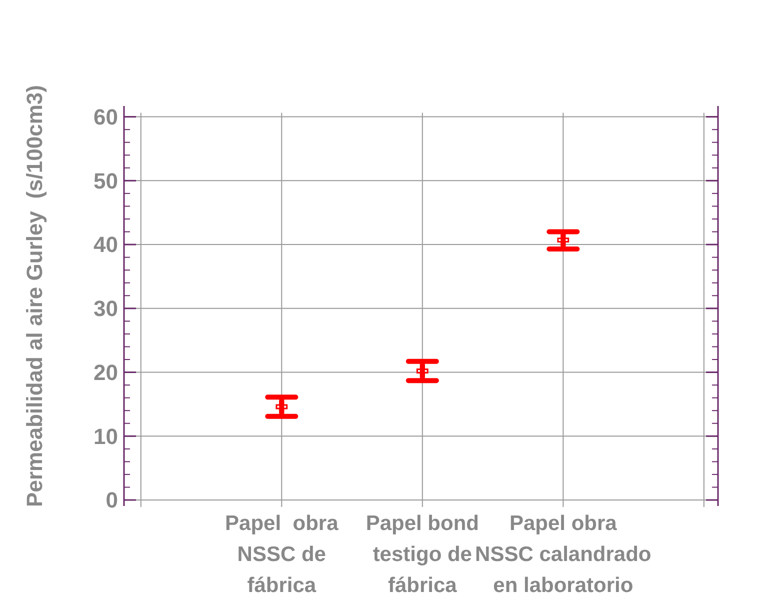 Image resolution: width=766 pixels, height=599 pixels. What do you see at coordinates (106, 117) in the screenshot?
I see `y-tick-label: 60` at bounding box center [106, 117].